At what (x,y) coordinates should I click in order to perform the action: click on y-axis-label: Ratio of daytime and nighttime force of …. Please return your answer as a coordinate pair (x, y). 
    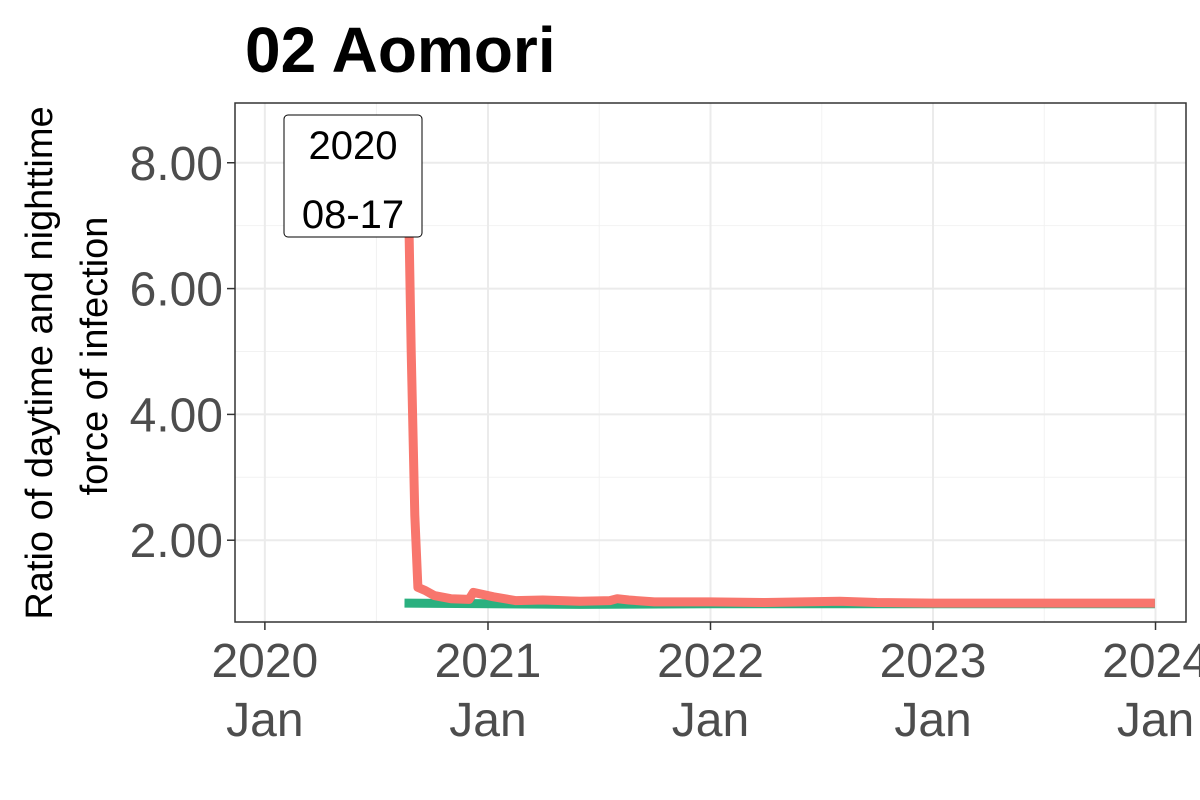
    Looking at the image, I should click on (67, 362).